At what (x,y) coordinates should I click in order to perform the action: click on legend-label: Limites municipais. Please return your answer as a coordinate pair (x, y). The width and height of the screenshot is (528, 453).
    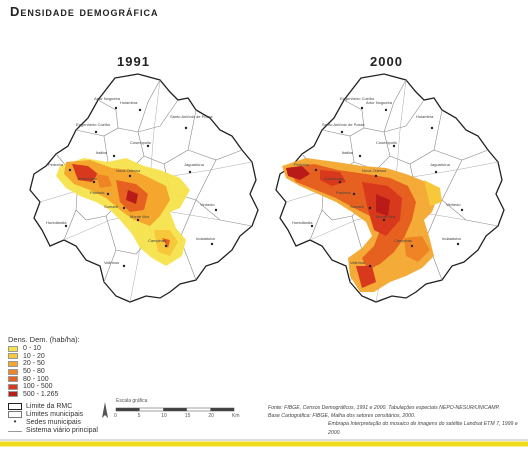
    Looking at the image, I should click on (55, 414).